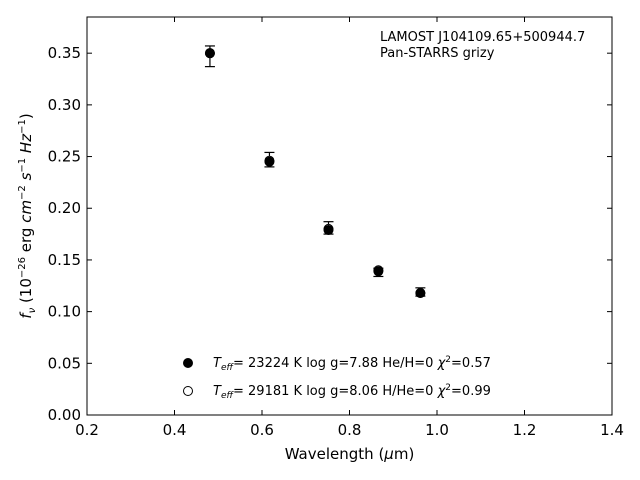 This screenshot has height=480, width=640. I want to click on y-tick-label: 0.05, so click(64, 363).